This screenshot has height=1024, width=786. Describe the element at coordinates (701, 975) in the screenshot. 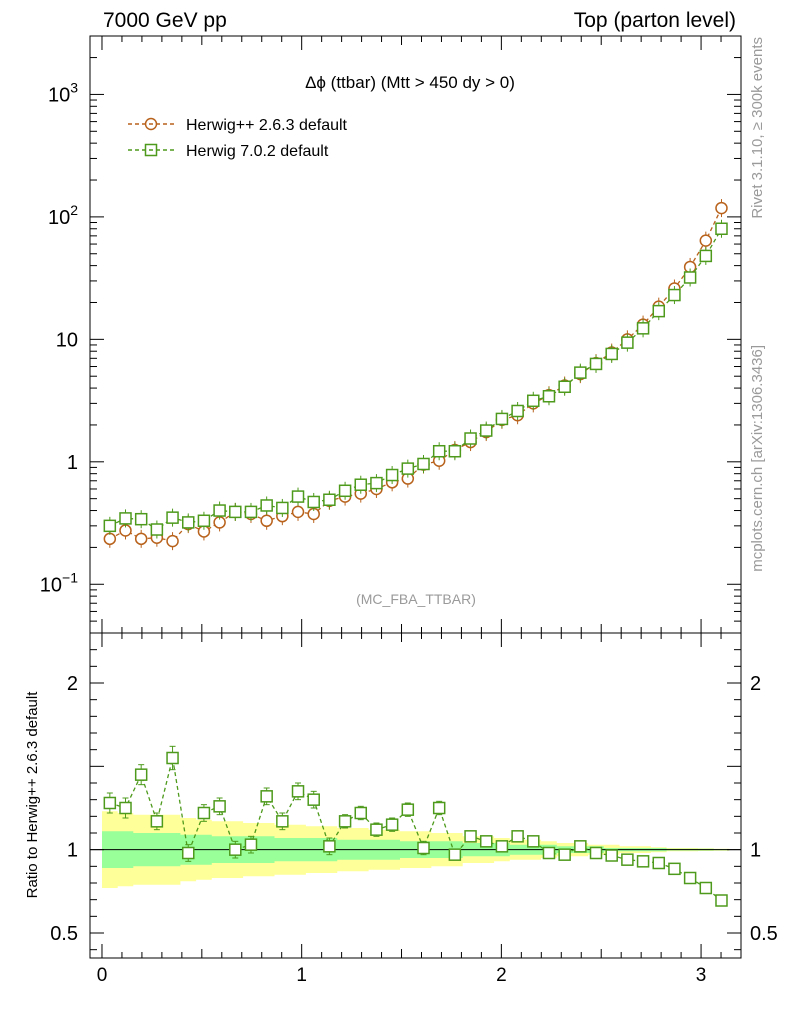

I see `x-tick-label: 3` at that location.